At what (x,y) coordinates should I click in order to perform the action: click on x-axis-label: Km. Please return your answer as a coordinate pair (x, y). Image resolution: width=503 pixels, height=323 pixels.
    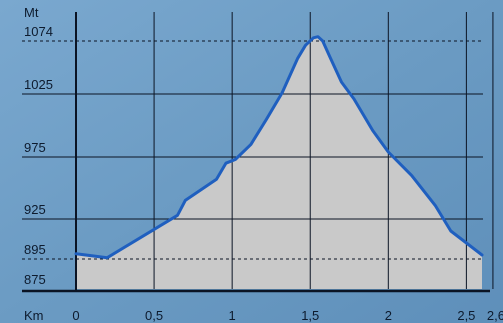
    Looking at the image, I should click on (34, 315).